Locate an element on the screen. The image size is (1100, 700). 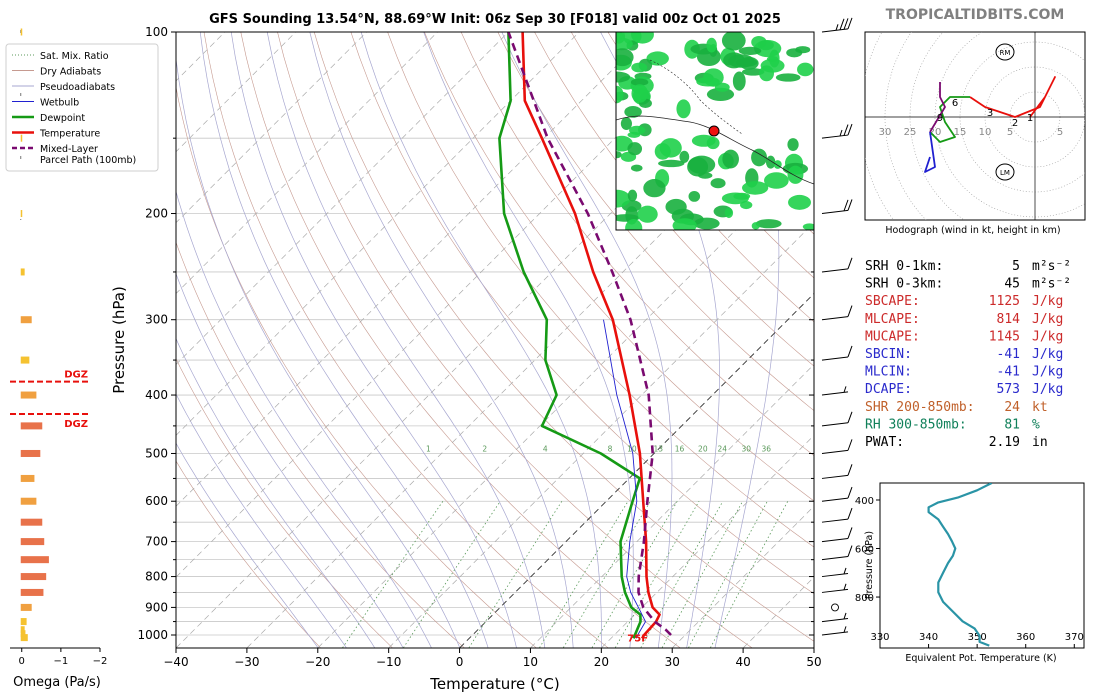
index-label: DCAPE: is located at coordinates (888, 389).